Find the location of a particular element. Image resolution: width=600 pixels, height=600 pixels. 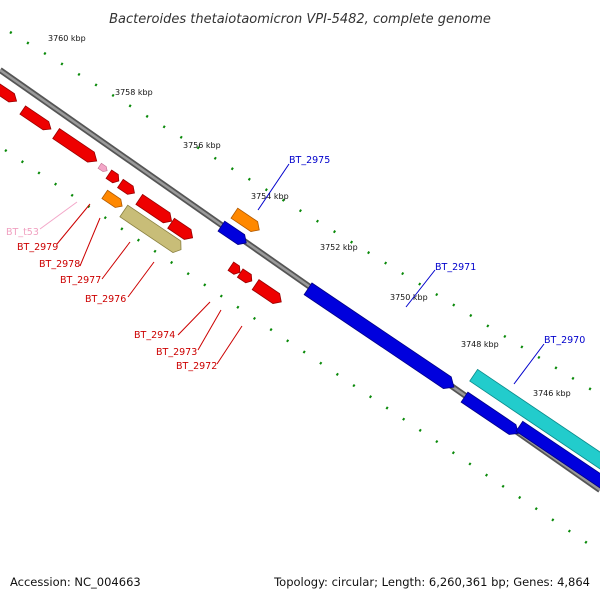

feature-BT_2977b is located at coordinates (181, 229).